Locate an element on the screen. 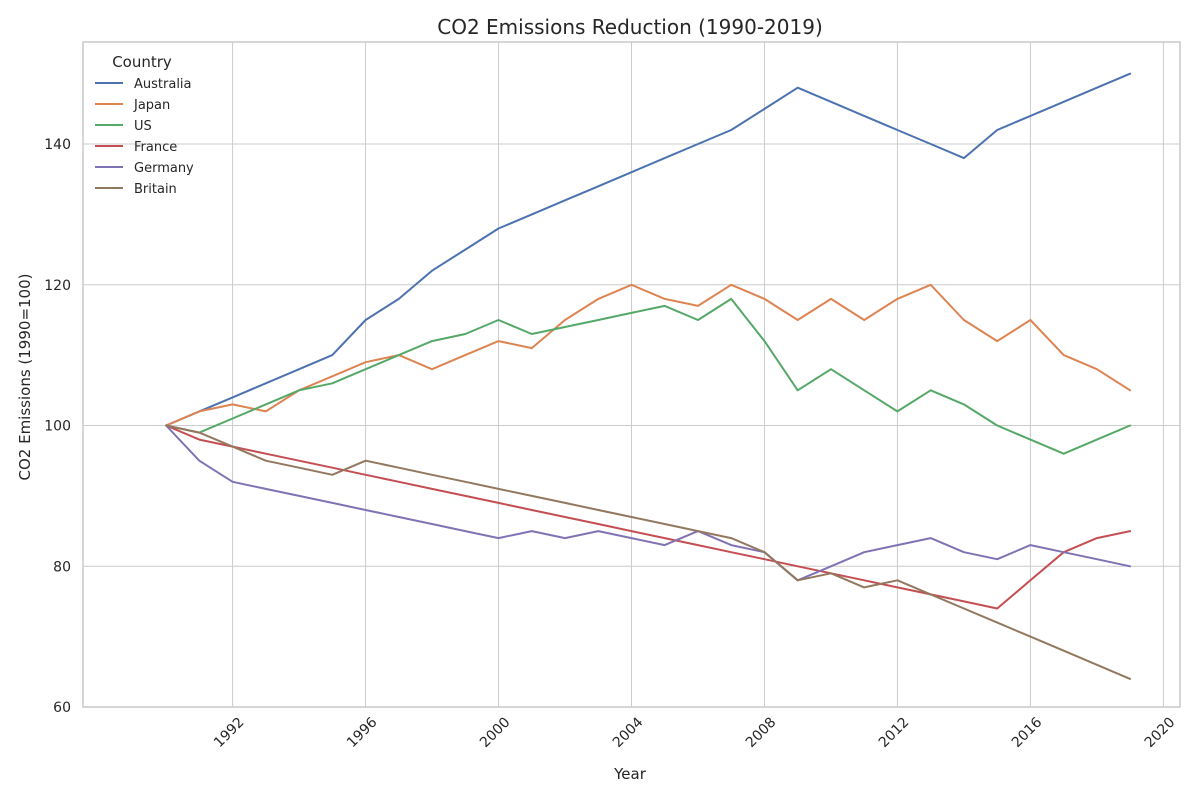 The image size is (1200, 800). chart-title: CO2 Emissions Reduction (1990-2019) is located at coordinates (630, 27).